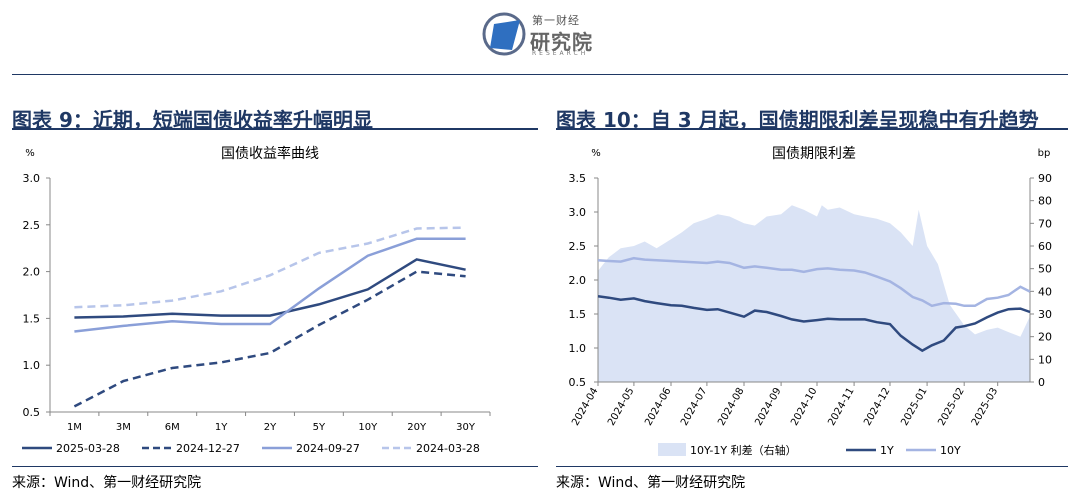 The width and height of the screenshot is (1080, 500). Describe the element at coordinates (221, 427) in the screenshot. I see `x-tick-label: 1Y` at that location.